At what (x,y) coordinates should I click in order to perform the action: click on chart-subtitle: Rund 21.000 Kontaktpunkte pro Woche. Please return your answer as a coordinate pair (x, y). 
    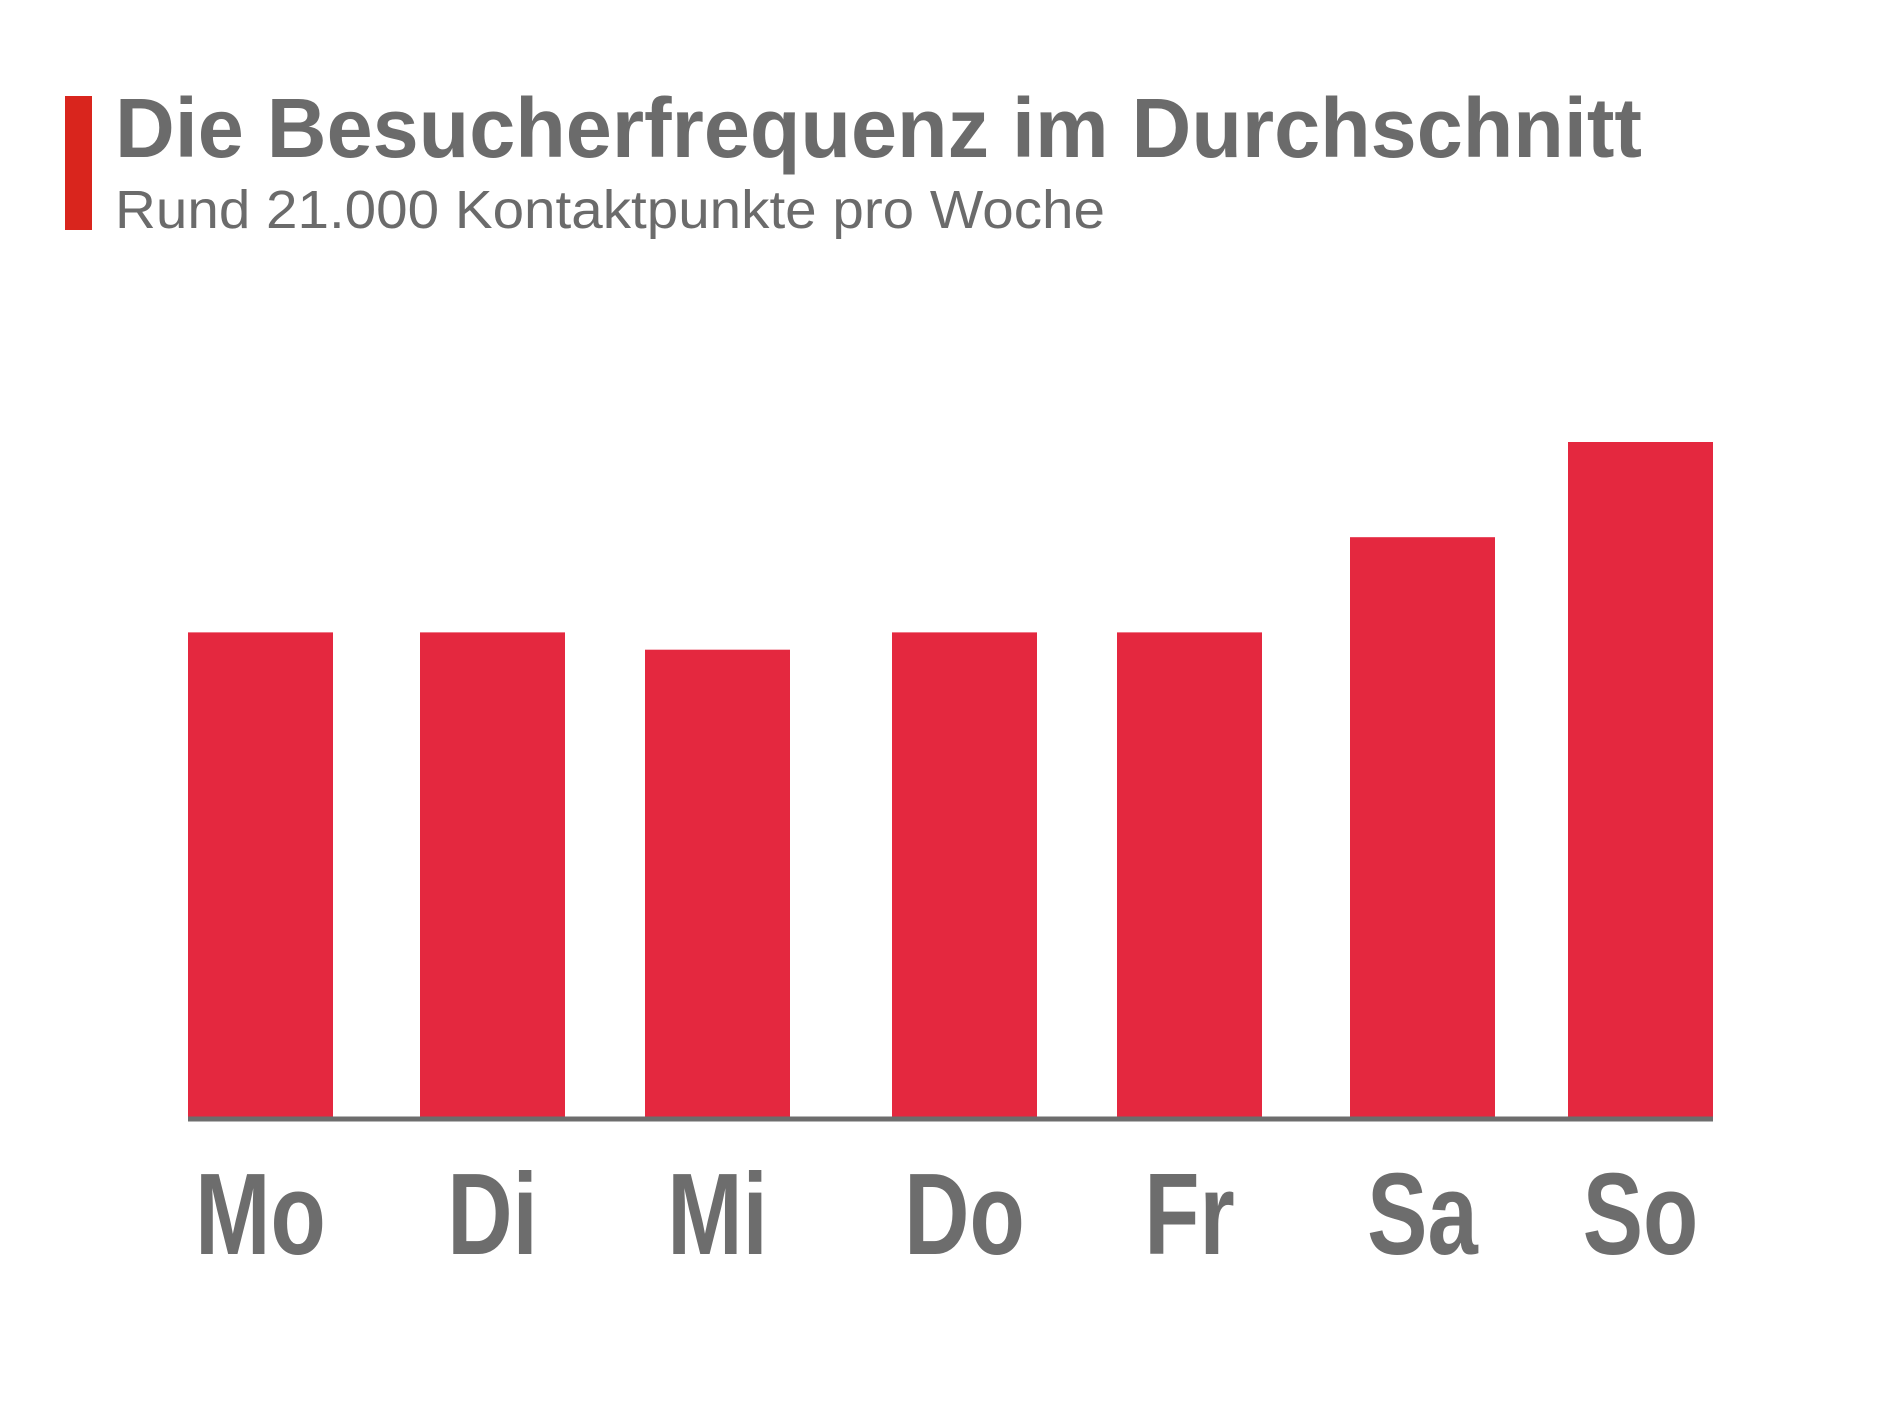
    Looking at the image, I should click on (610, 210).